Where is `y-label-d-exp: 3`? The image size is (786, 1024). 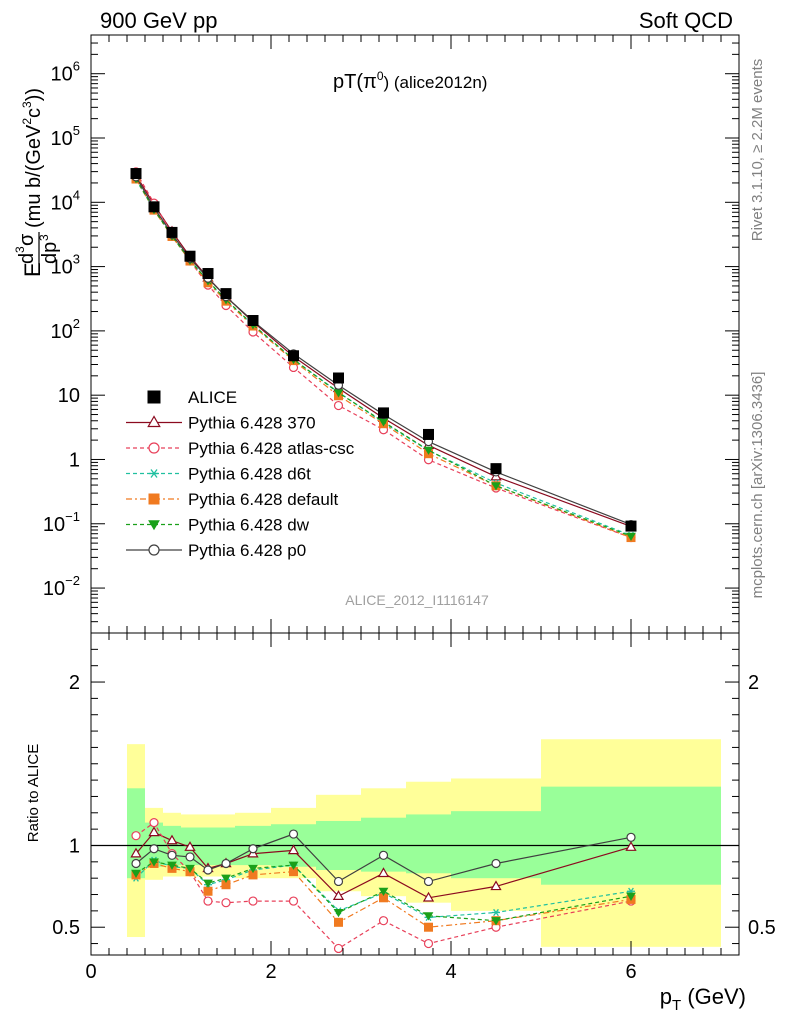
y-label-d-exp: 3 is located at coordinates (20, 249).